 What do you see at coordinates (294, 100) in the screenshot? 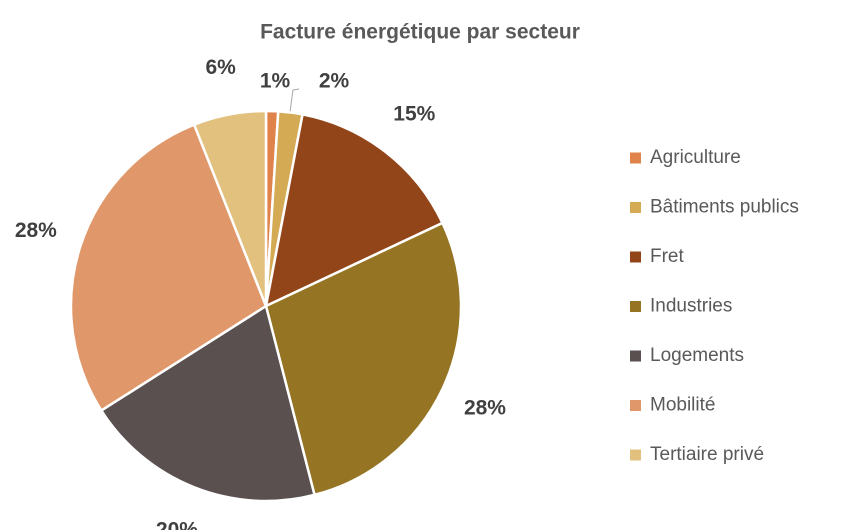
I see `leader-line` at bounding box center [294, 100].